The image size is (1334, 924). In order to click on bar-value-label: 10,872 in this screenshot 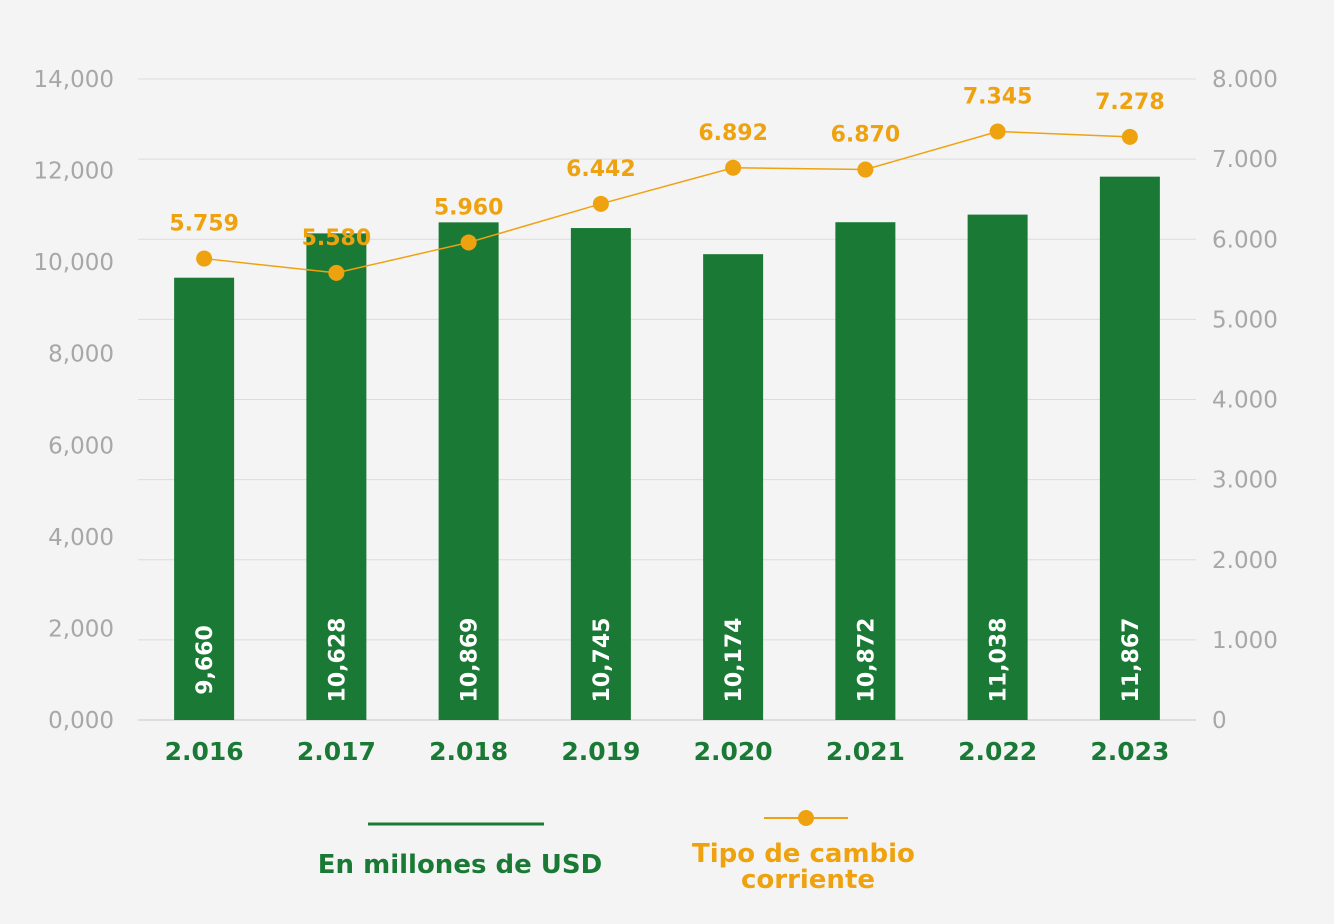, I will do `click(866, 660)`.